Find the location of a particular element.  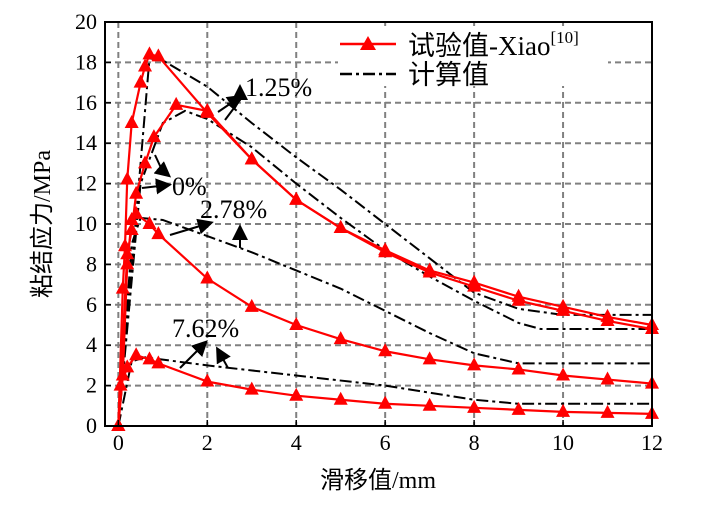

x-tick-label: 6 is located at coordinates (385, 442).